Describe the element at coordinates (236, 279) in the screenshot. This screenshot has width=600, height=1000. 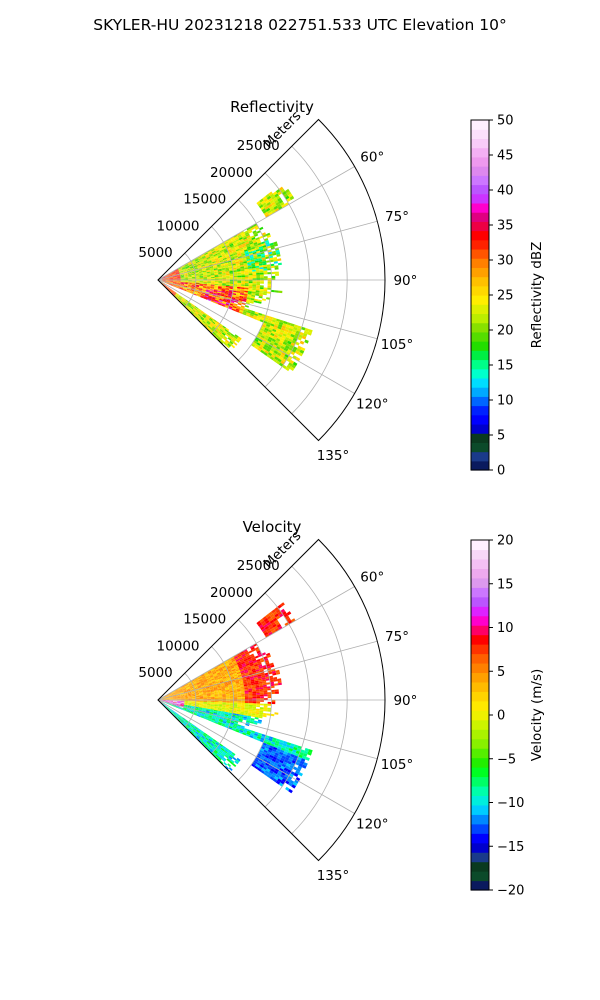
I see `reflectivity-field` at that location.